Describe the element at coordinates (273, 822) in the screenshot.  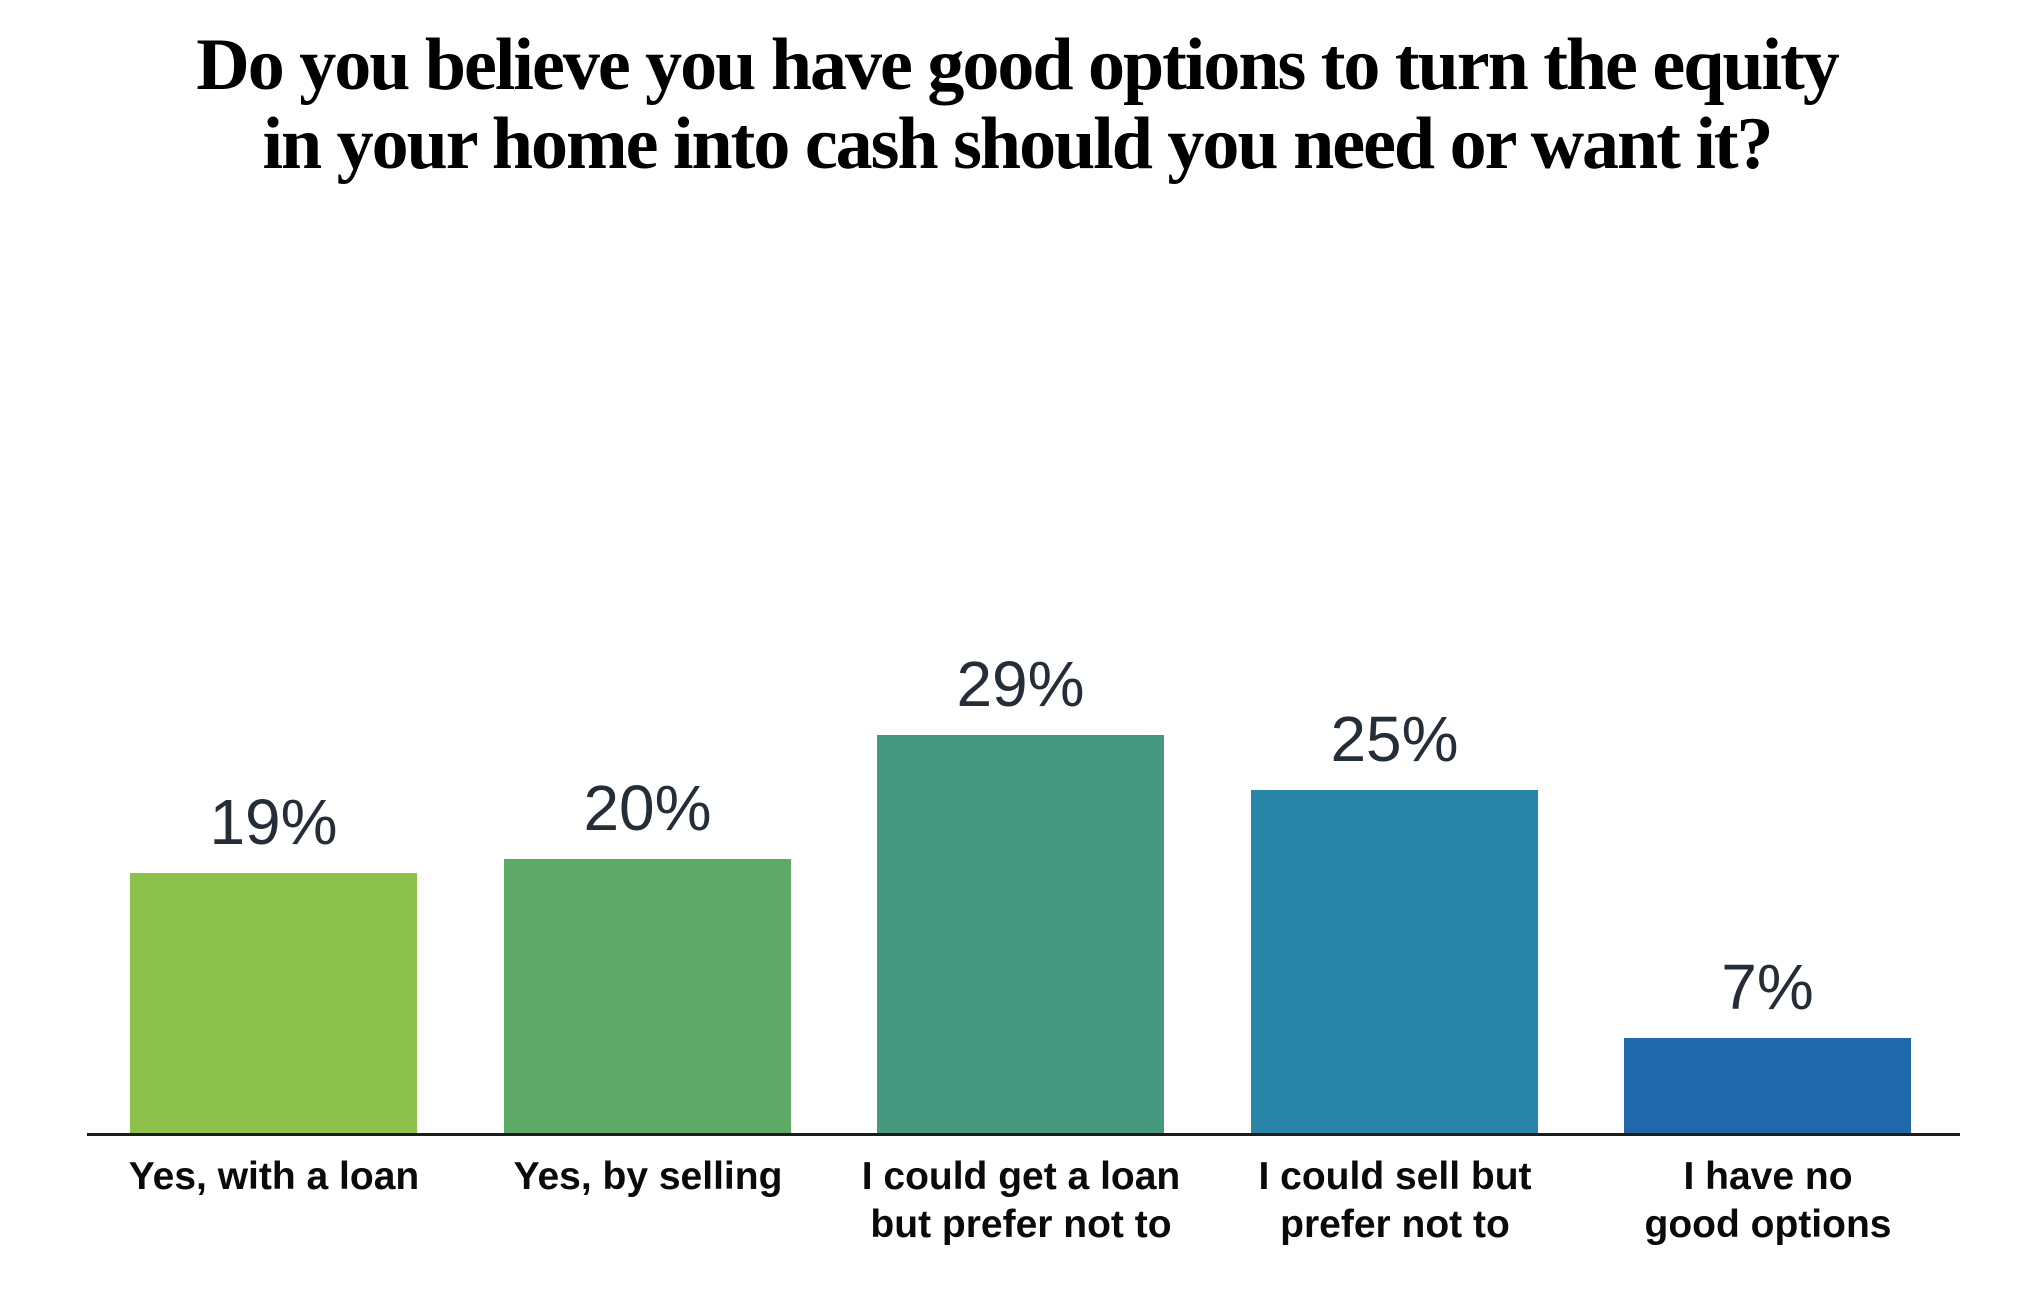
I see `bar-value-label: 19%` at that location.